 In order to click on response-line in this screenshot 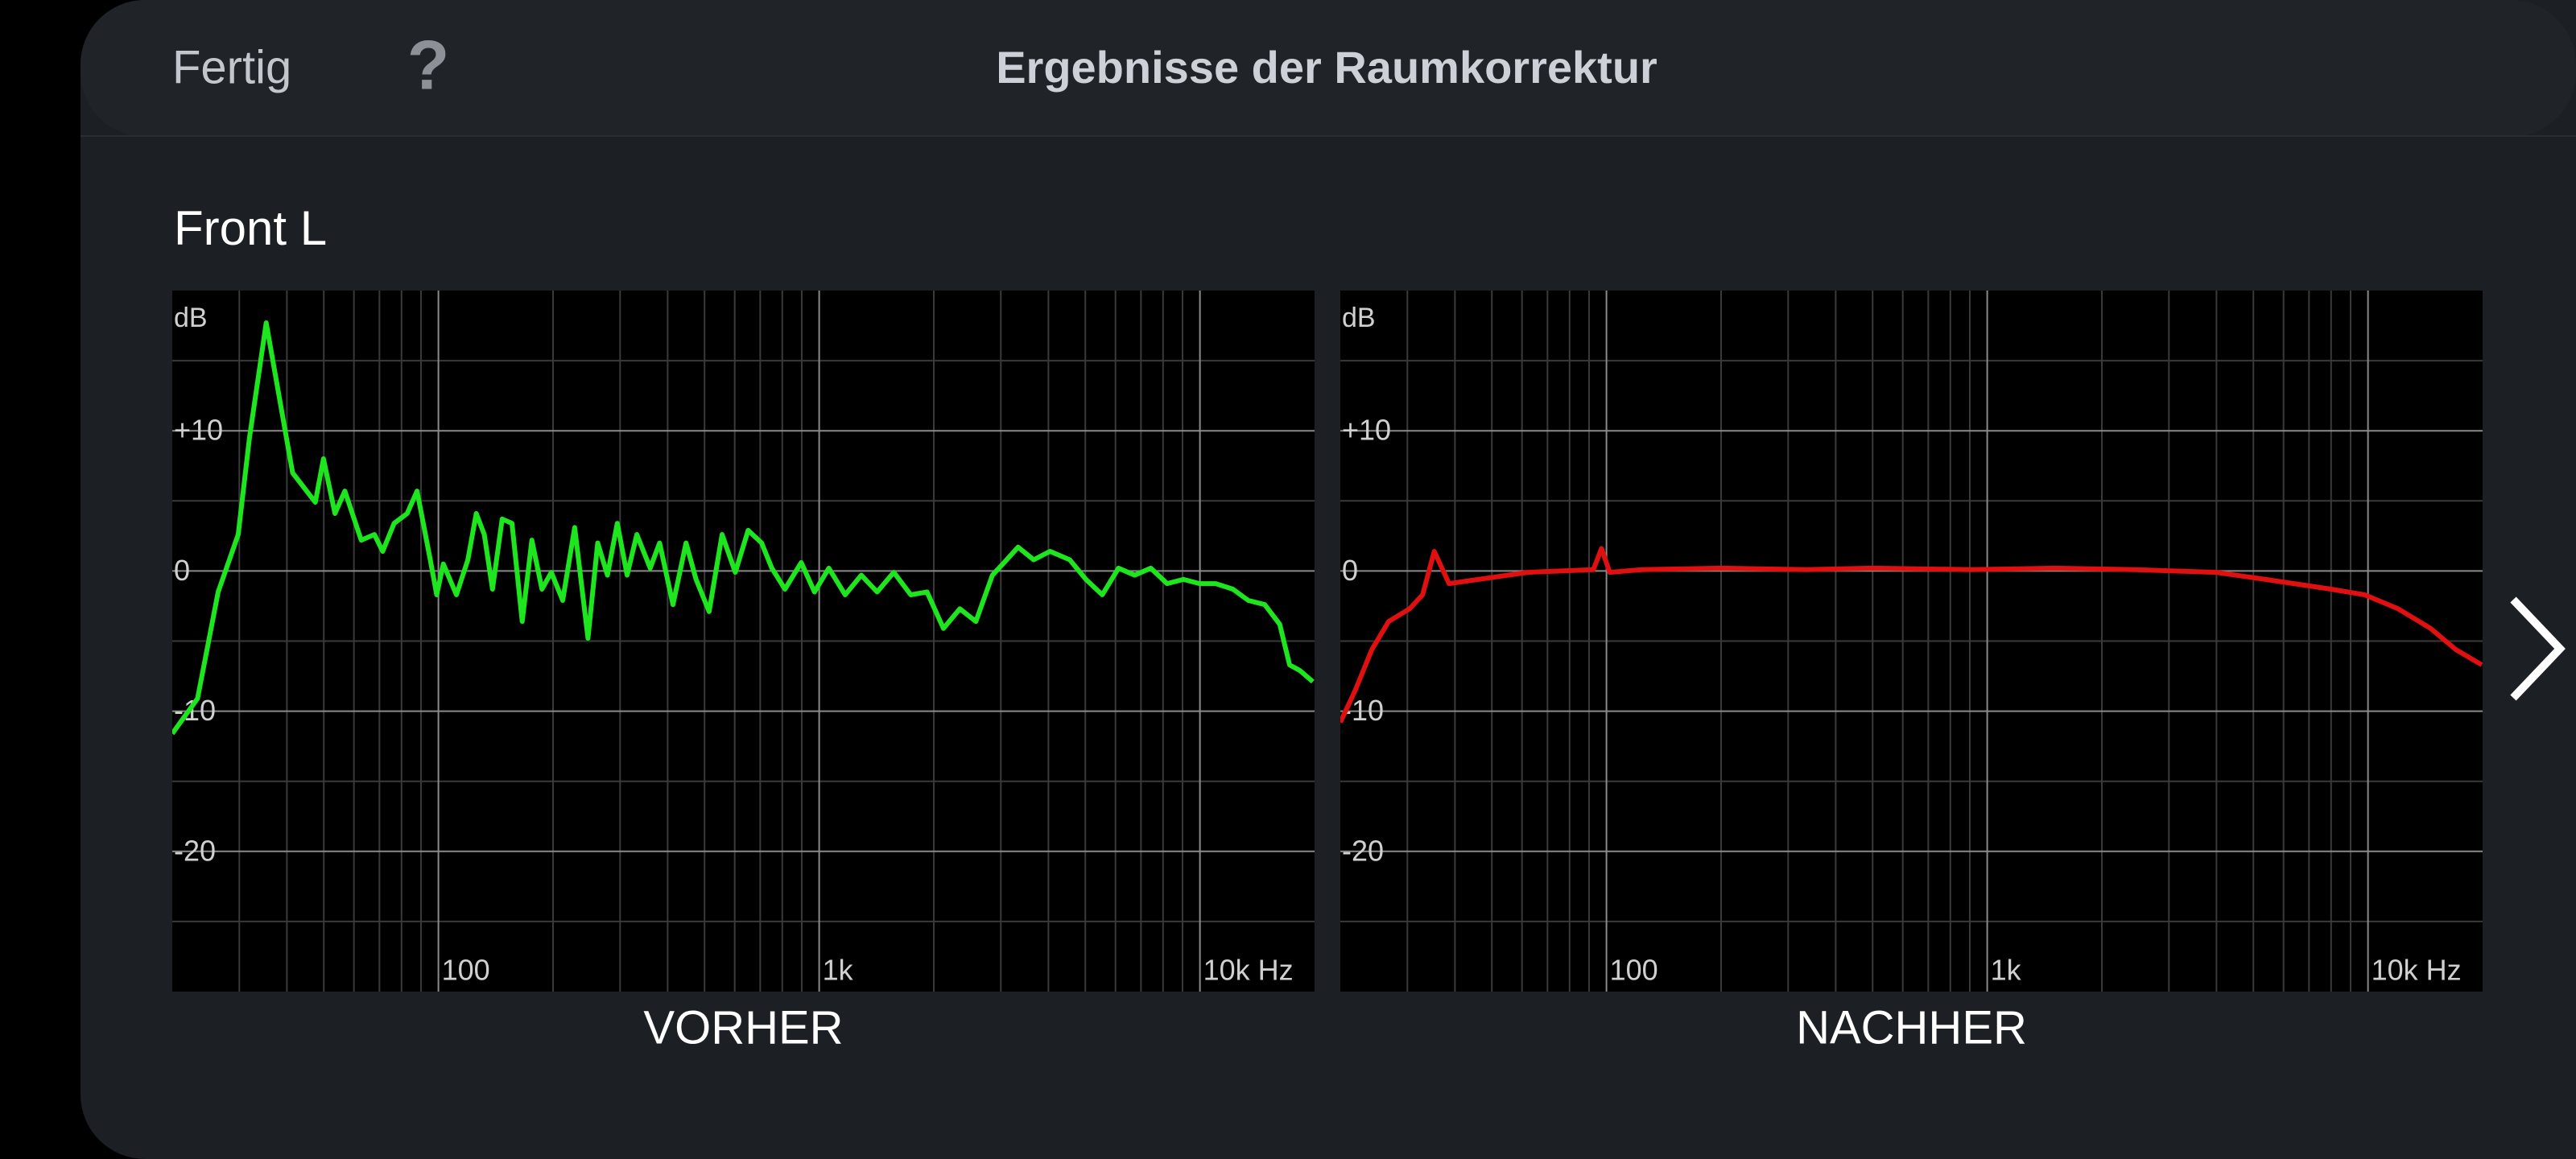, I will do `click(1911, 635)`.